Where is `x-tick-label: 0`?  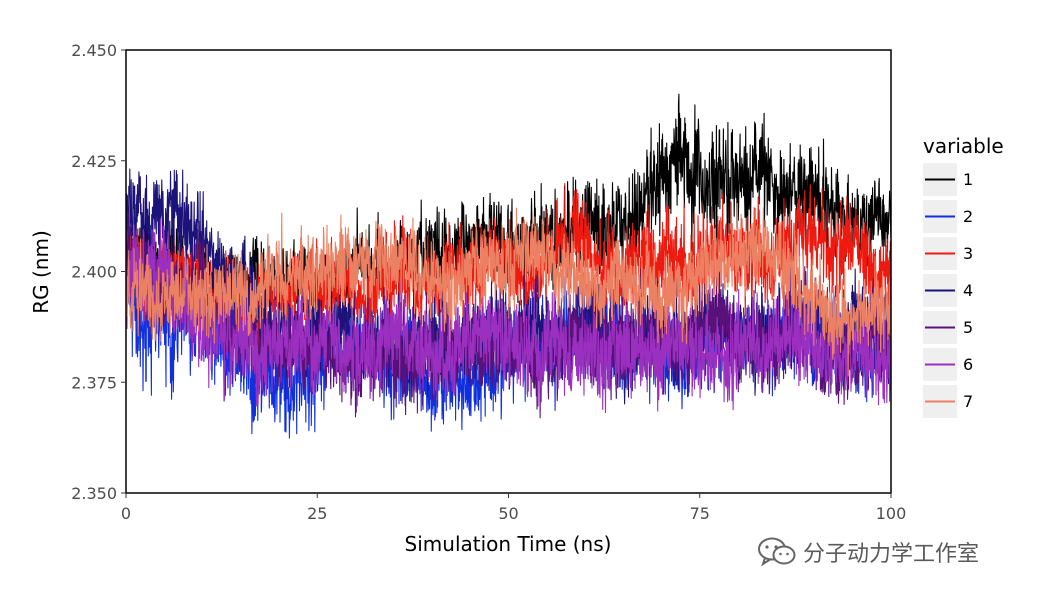
x-tick-label: 0 is located at coordinates (126, 513).